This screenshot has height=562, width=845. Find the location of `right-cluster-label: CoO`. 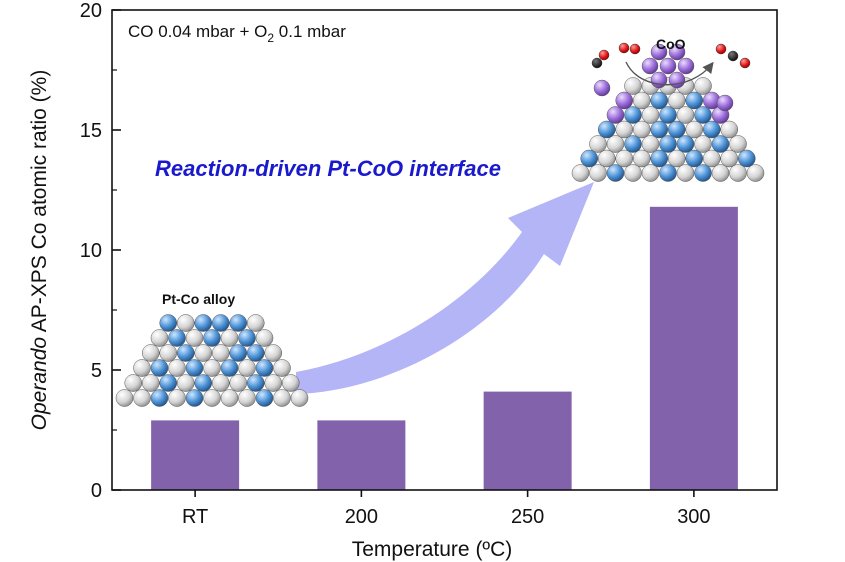

right-cluster-label: CoO is located at coordinates (671, 44).